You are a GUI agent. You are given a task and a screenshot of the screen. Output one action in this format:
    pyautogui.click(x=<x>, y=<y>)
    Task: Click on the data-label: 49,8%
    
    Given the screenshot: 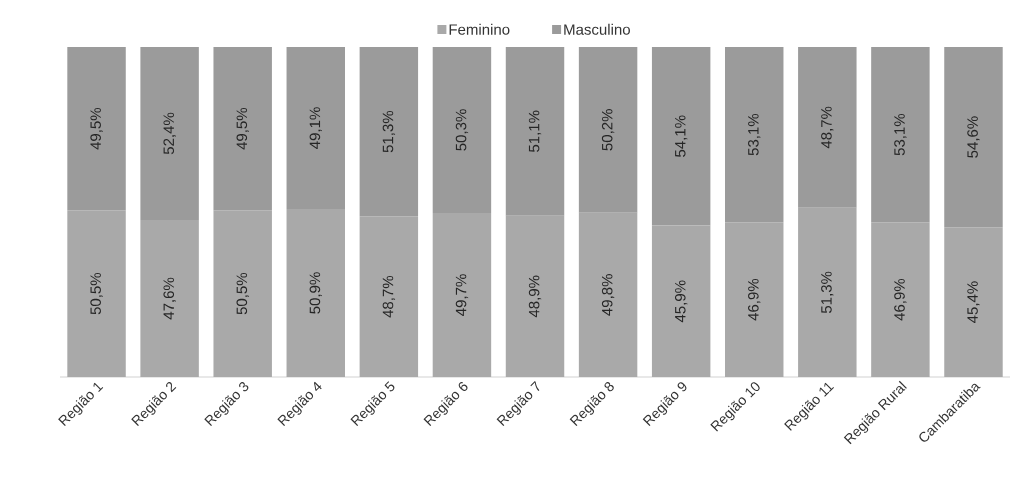 What is the action you would take?
    pyautogui.click(x=608, y=295)
    